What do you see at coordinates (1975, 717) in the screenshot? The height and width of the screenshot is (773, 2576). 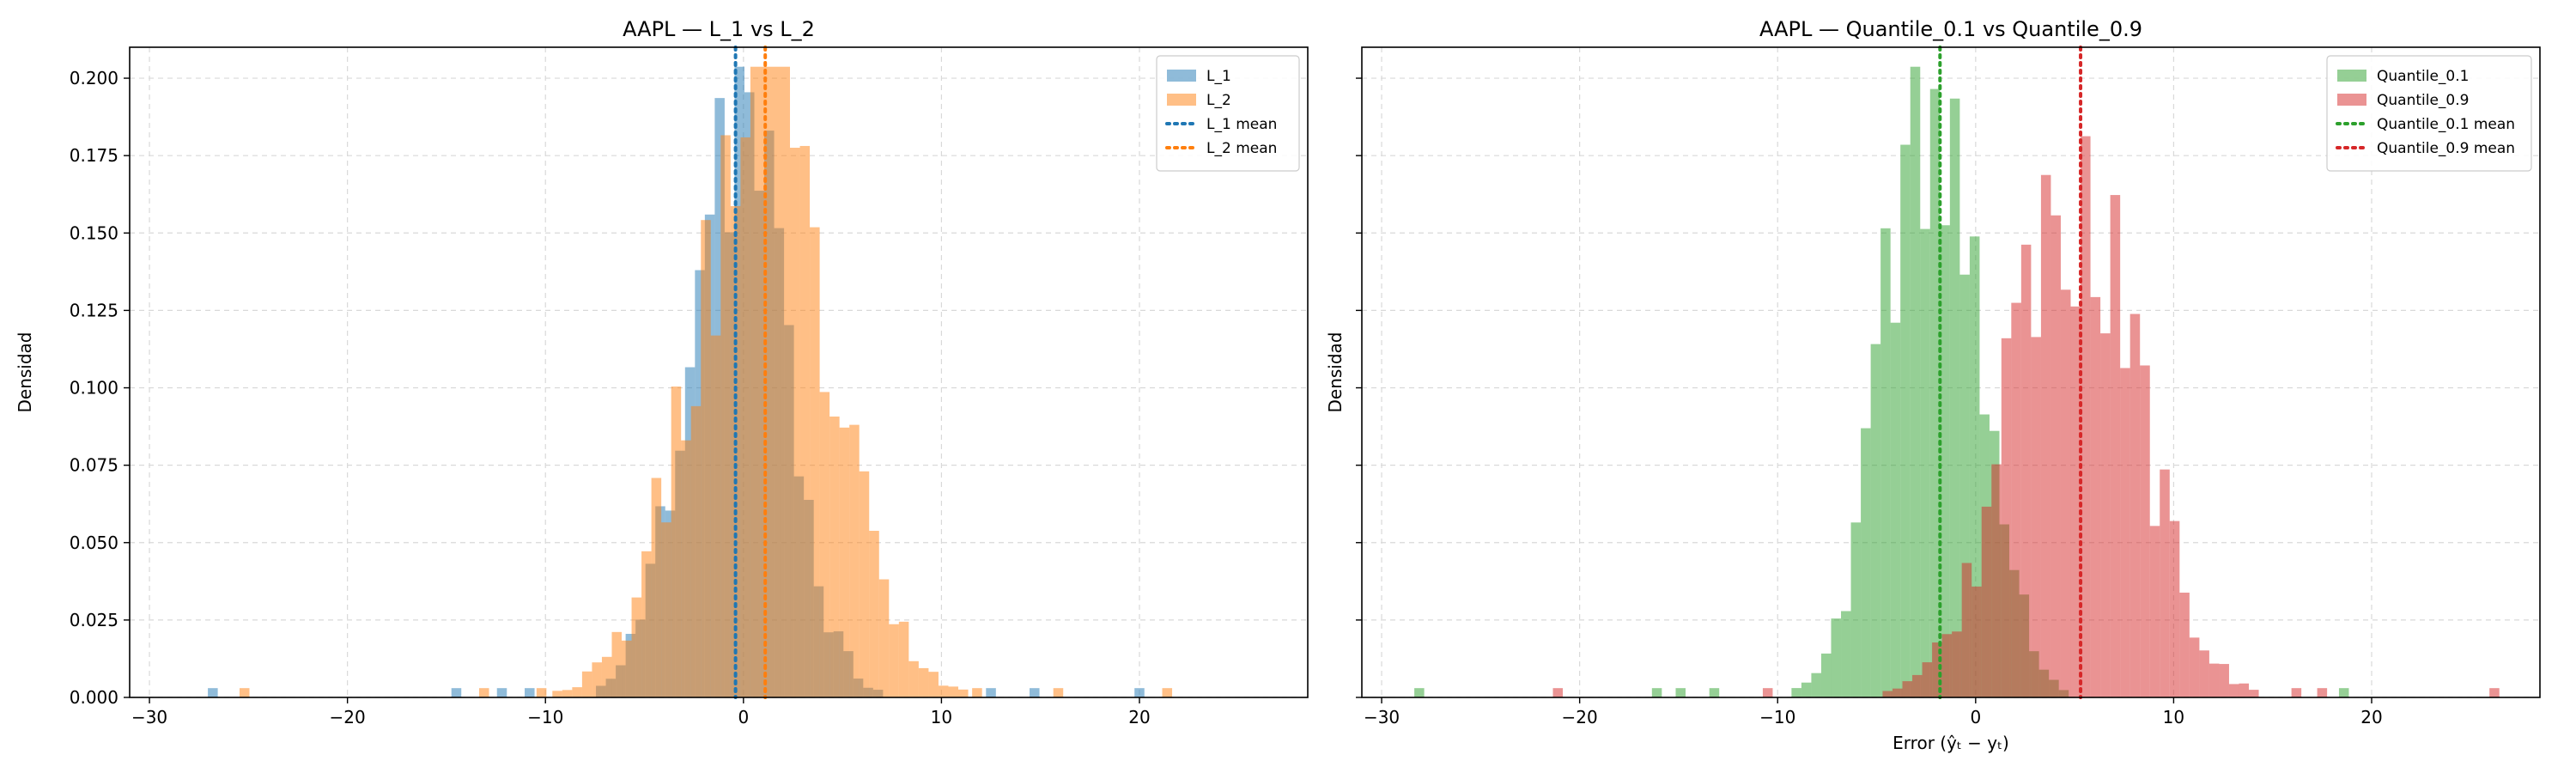 I see `x-tick-label: 0` at bounding box center [1975, 717].